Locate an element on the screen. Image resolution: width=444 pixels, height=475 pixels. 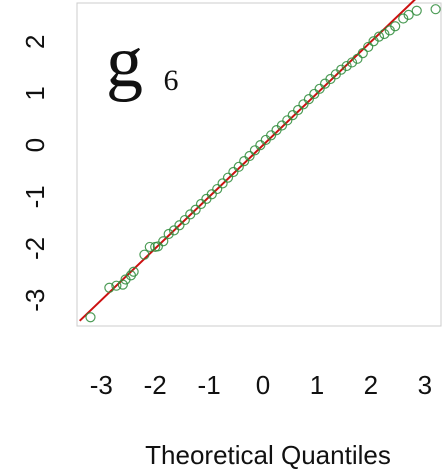
x-tick-label: 2 is located at coordinates (371, 385).